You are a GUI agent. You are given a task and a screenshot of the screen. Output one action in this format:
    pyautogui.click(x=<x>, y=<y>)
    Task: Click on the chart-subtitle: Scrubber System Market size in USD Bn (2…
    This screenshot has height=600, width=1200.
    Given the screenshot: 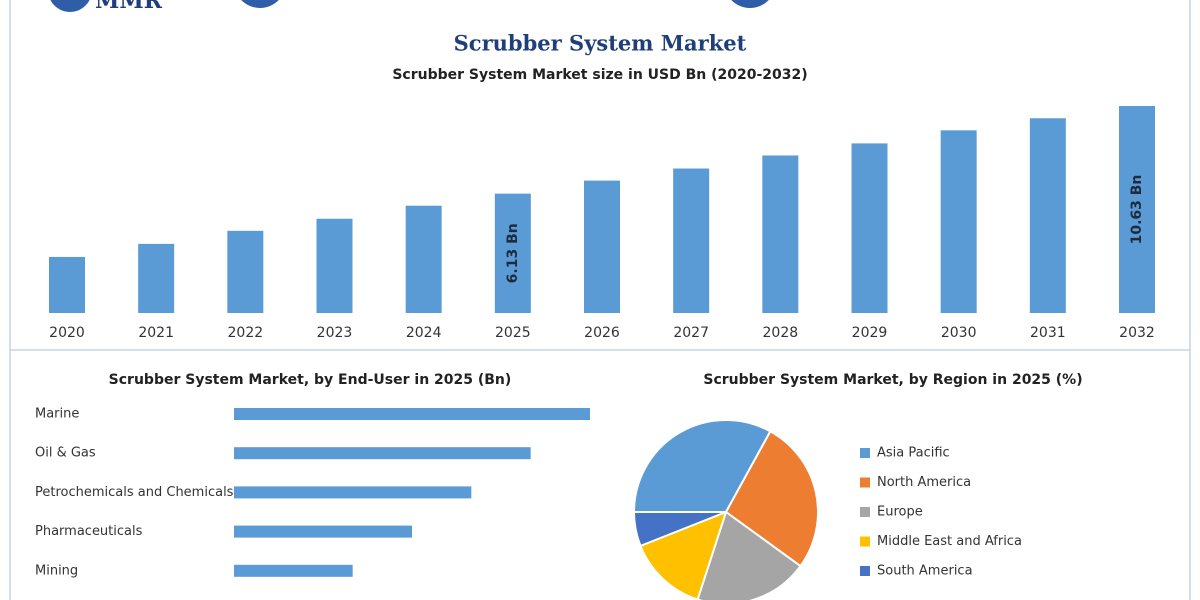 What is the action you would take?
    pyautogui.click(x=599, y=75)
    